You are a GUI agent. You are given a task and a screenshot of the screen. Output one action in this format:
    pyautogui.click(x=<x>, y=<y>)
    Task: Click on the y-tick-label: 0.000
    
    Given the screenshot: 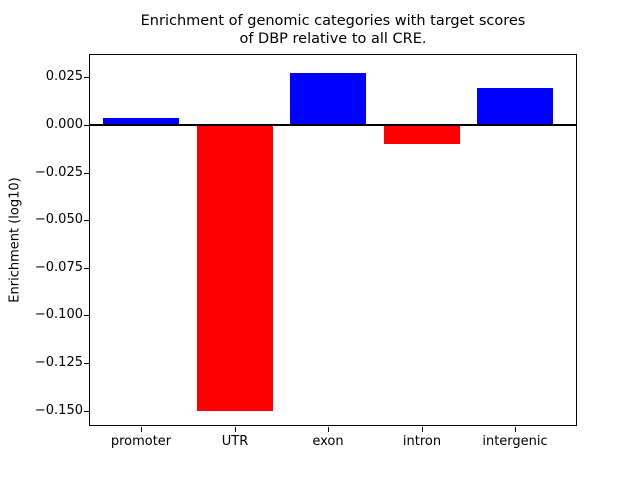 What is the action you would take?
    pyautogui.click(x=64, y=124)
    